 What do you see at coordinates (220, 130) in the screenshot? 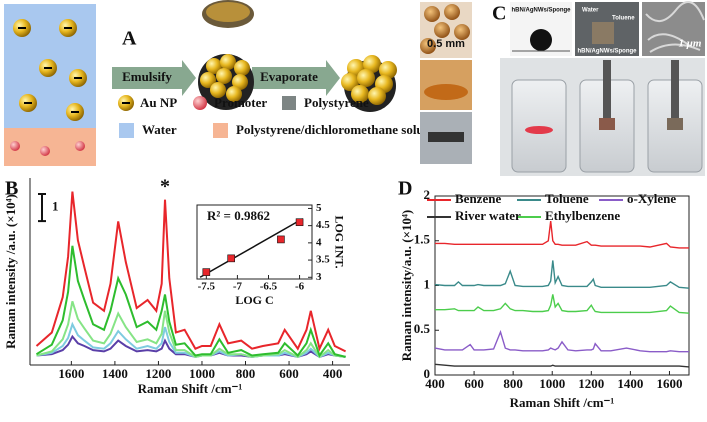
I see `legend-oil` at bounding box center [220, 130].